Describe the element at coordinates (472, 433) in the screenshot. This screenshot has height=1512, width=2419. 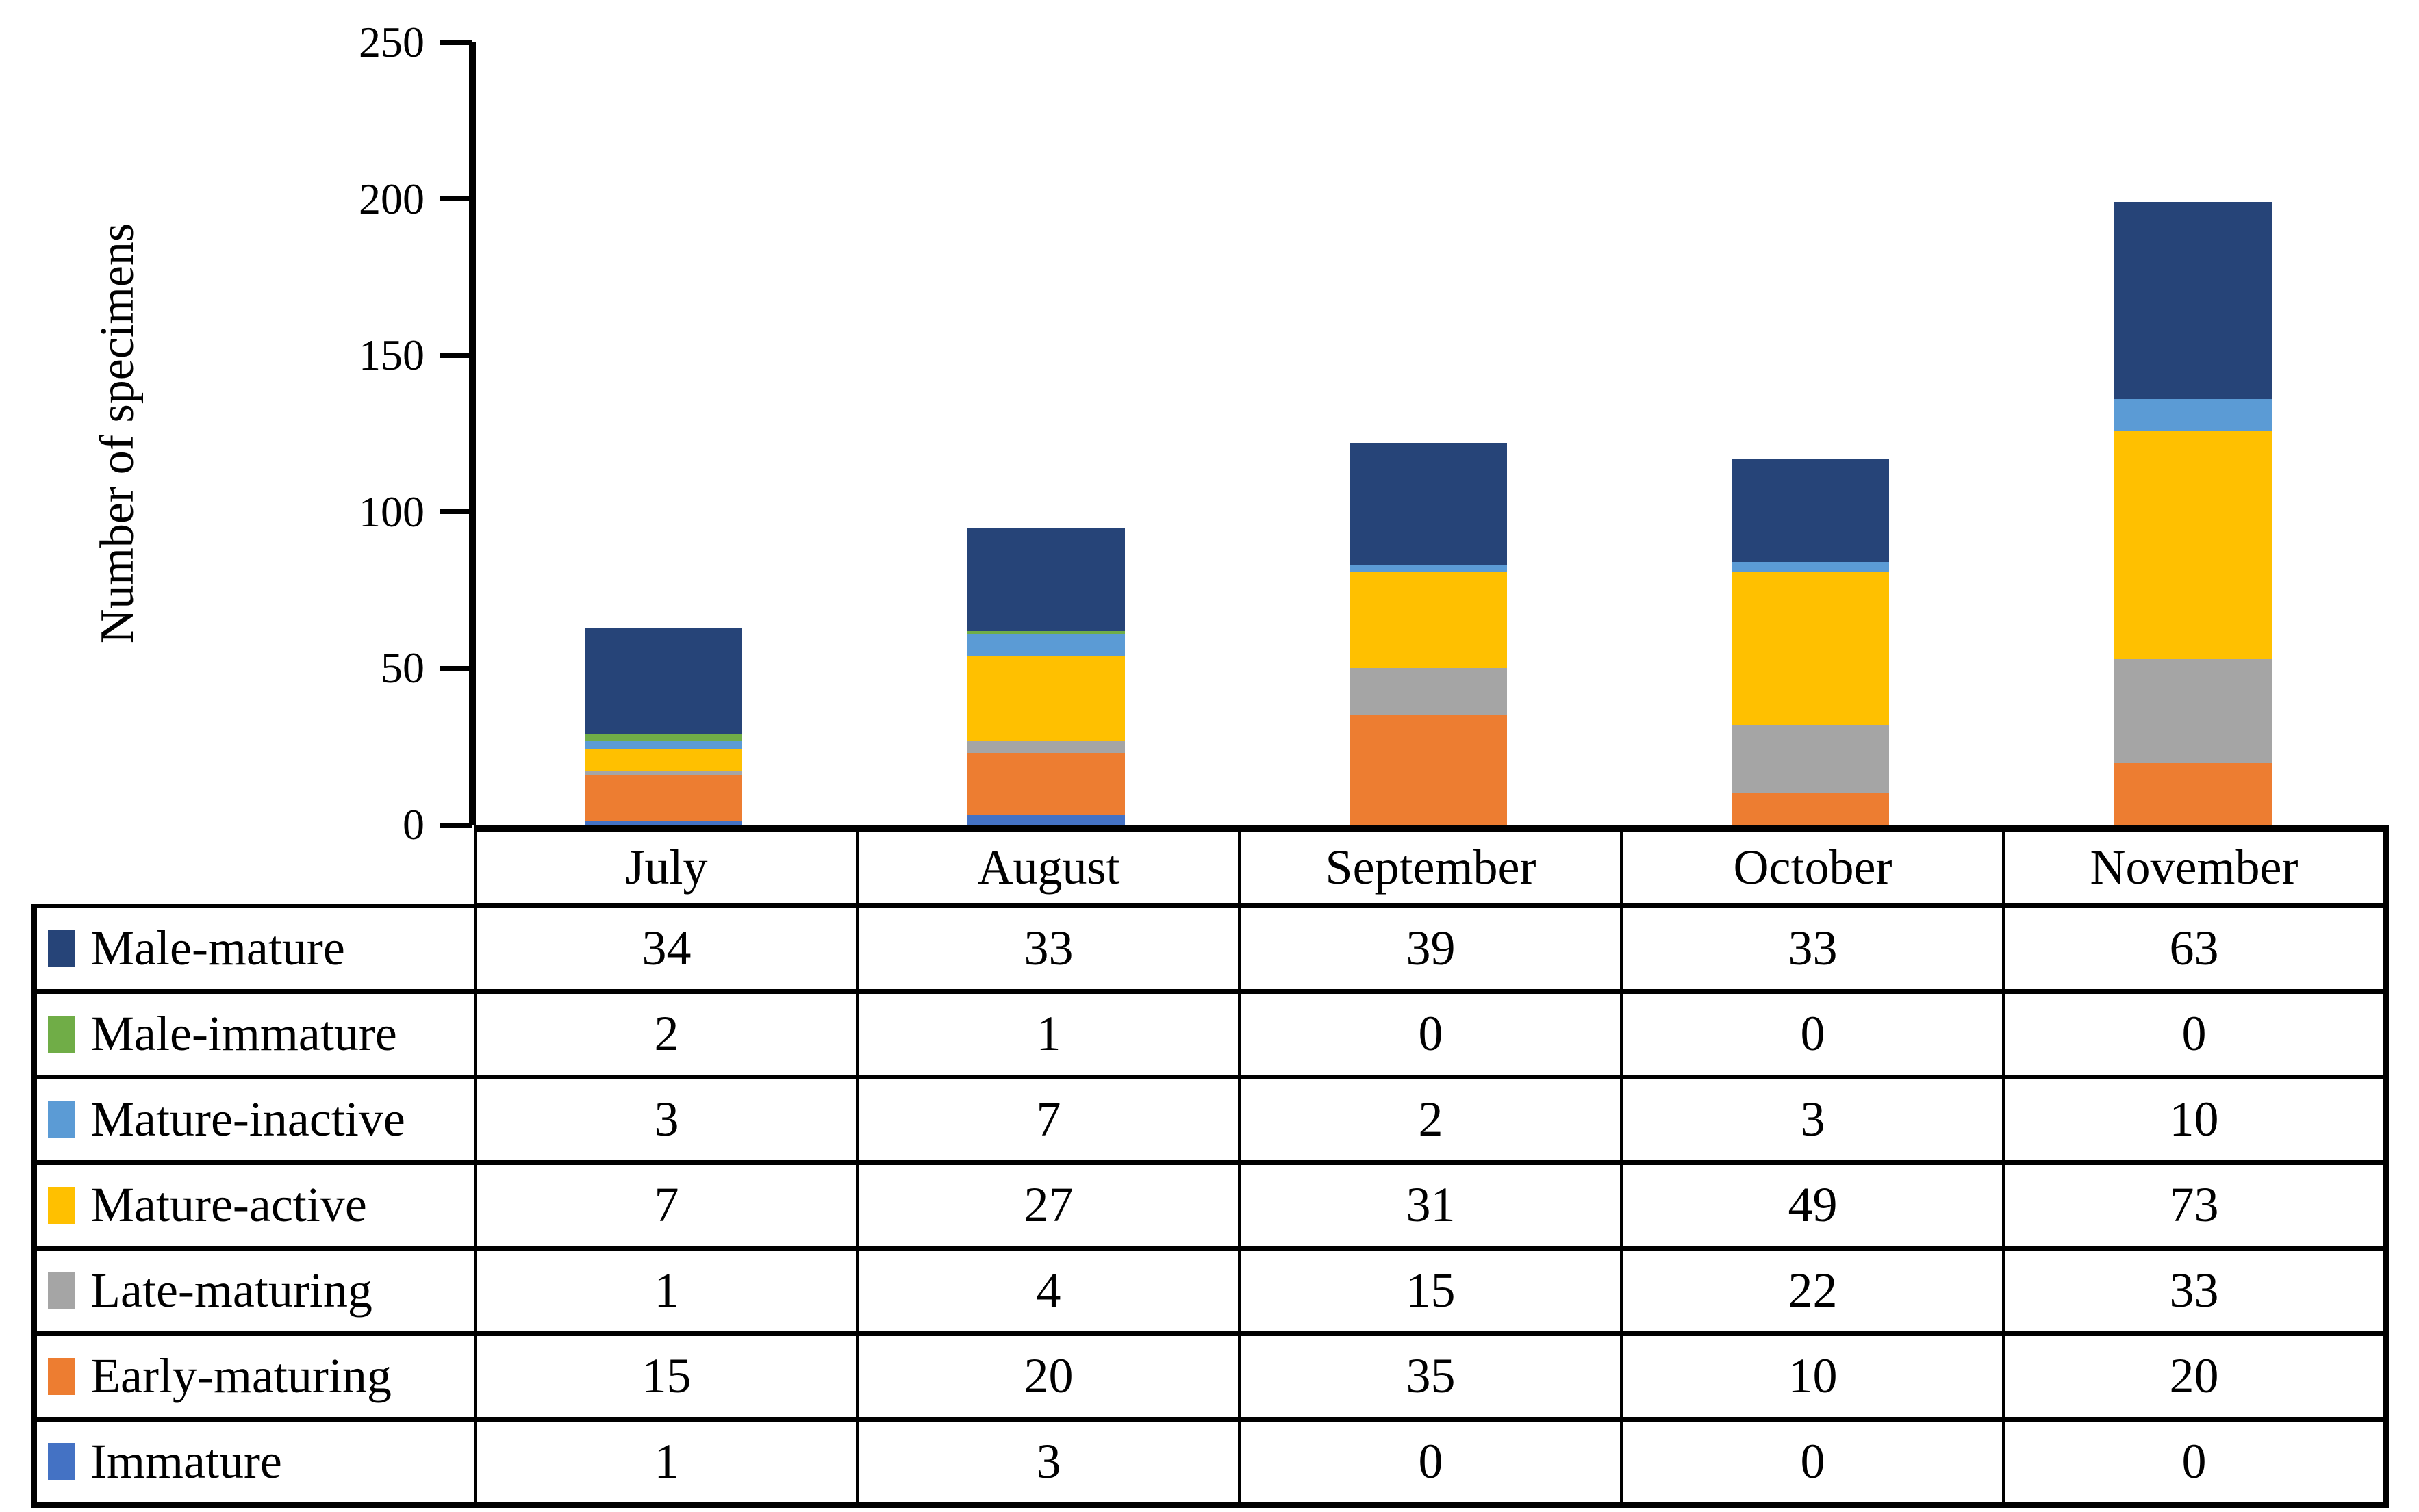
I see `y-axis-line` at that location.